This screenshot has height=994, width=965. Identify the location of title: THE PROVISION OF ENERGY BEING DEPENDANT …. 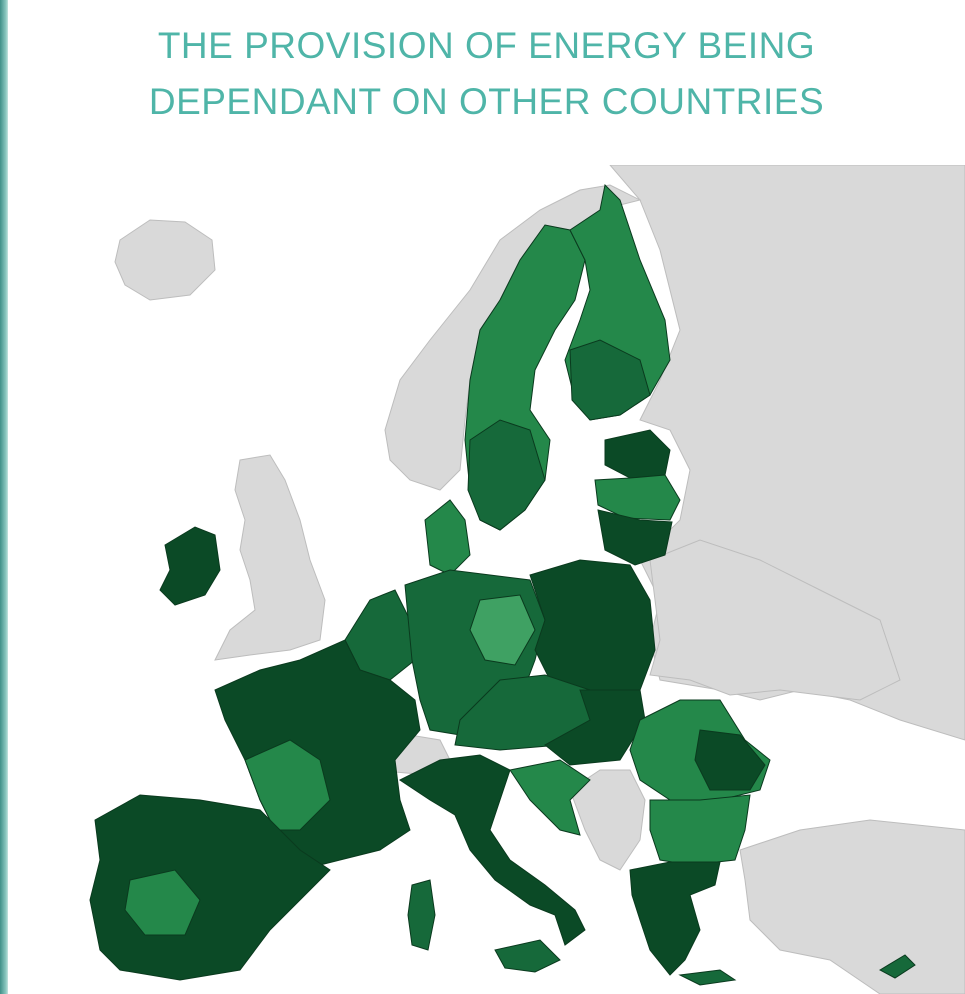
(486, 74).